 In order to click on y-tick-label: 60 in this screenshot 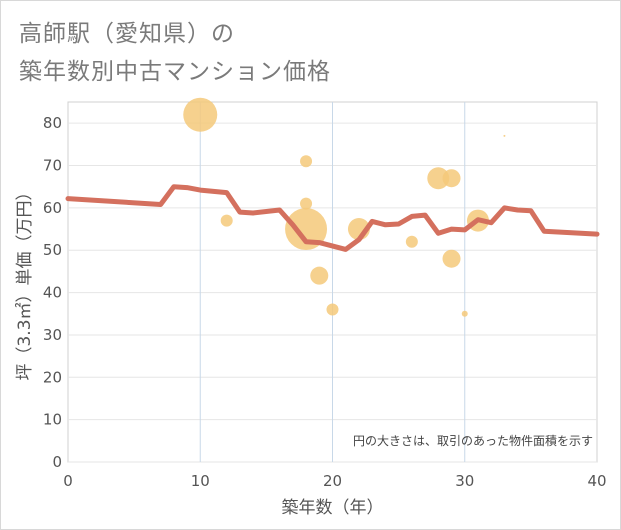, I will do `click(52, 208)`.